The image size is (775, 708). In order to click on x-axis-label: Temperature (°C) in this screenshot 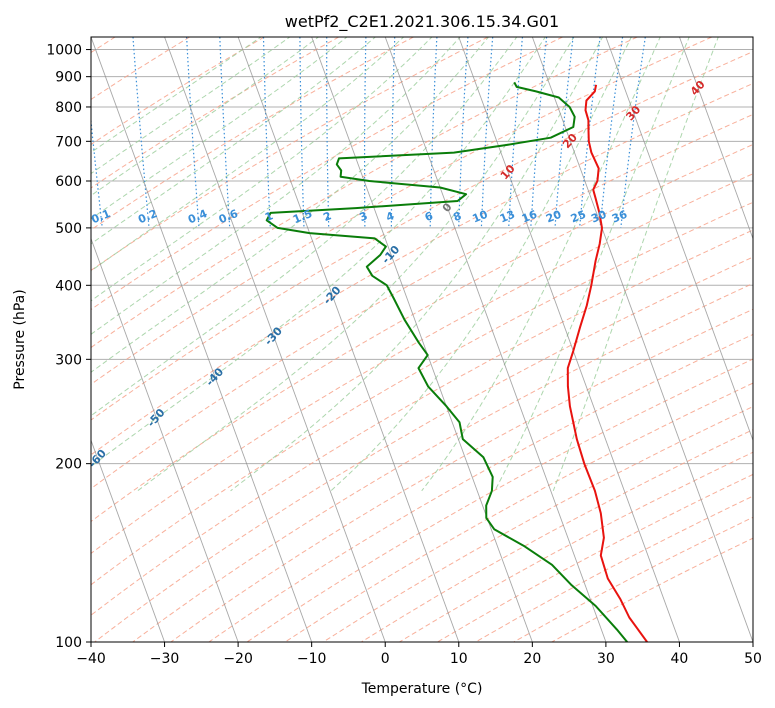, I will do `click(422, 689)`.